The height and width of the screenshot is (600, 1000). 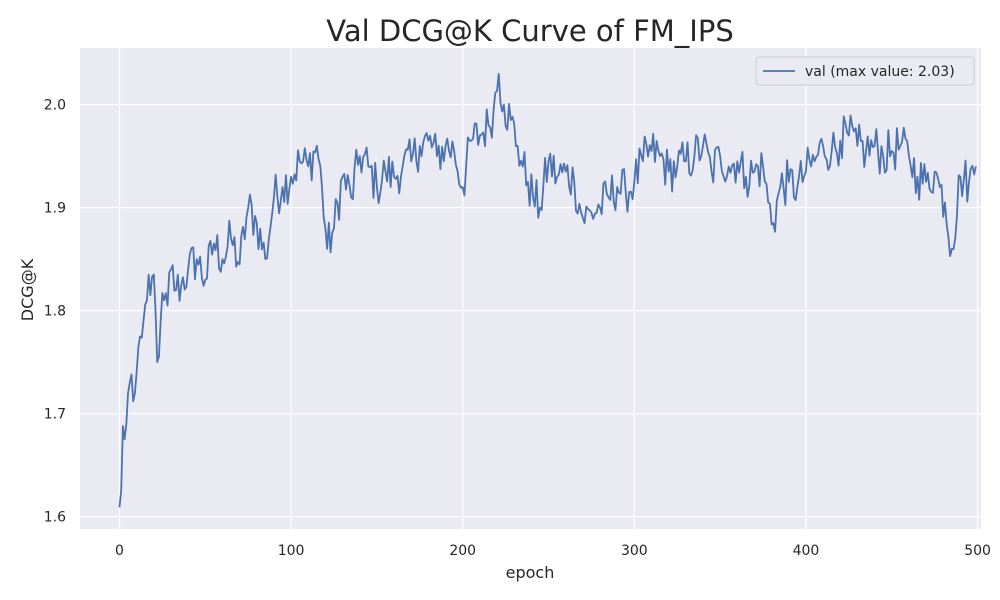 What do you see at coordinates (553, 551) in the screenshot?
I see `x-tick-labels: 0 100 200 300 400 500` at bounding box center [553, 551].